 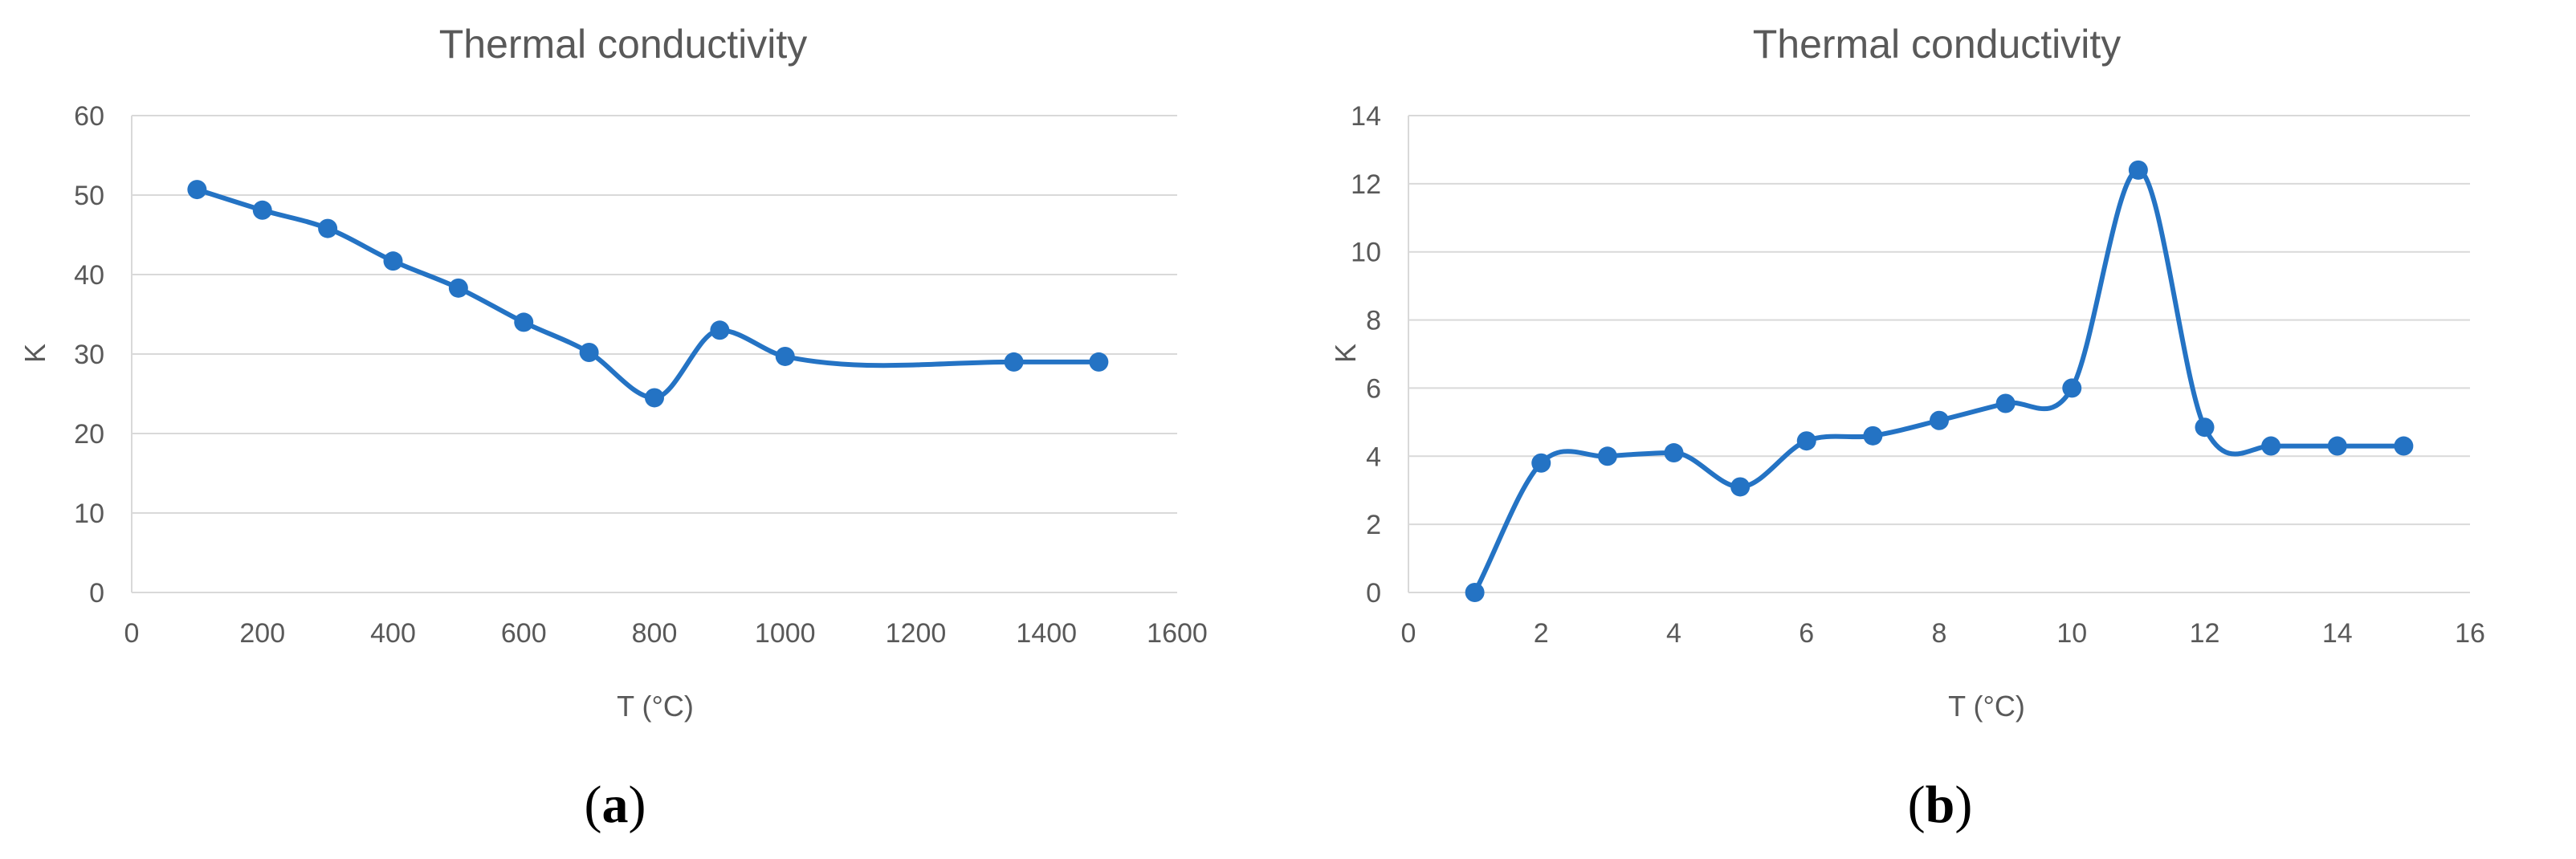 I want to click on y-tick-label: 30, so click(x=89, y=355).